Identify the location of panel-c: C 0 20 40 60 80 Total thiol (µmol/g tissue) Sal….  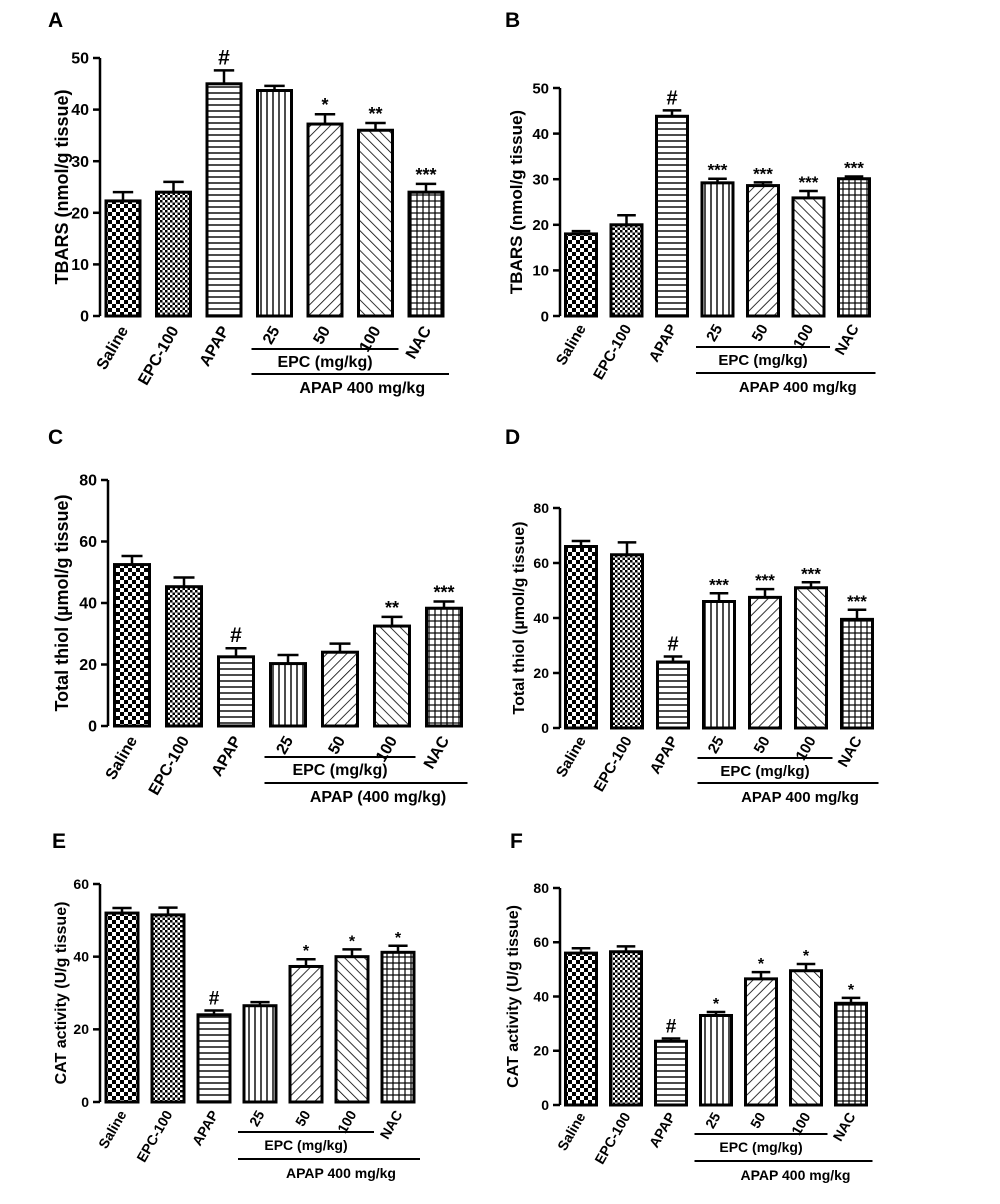
(258, 616).